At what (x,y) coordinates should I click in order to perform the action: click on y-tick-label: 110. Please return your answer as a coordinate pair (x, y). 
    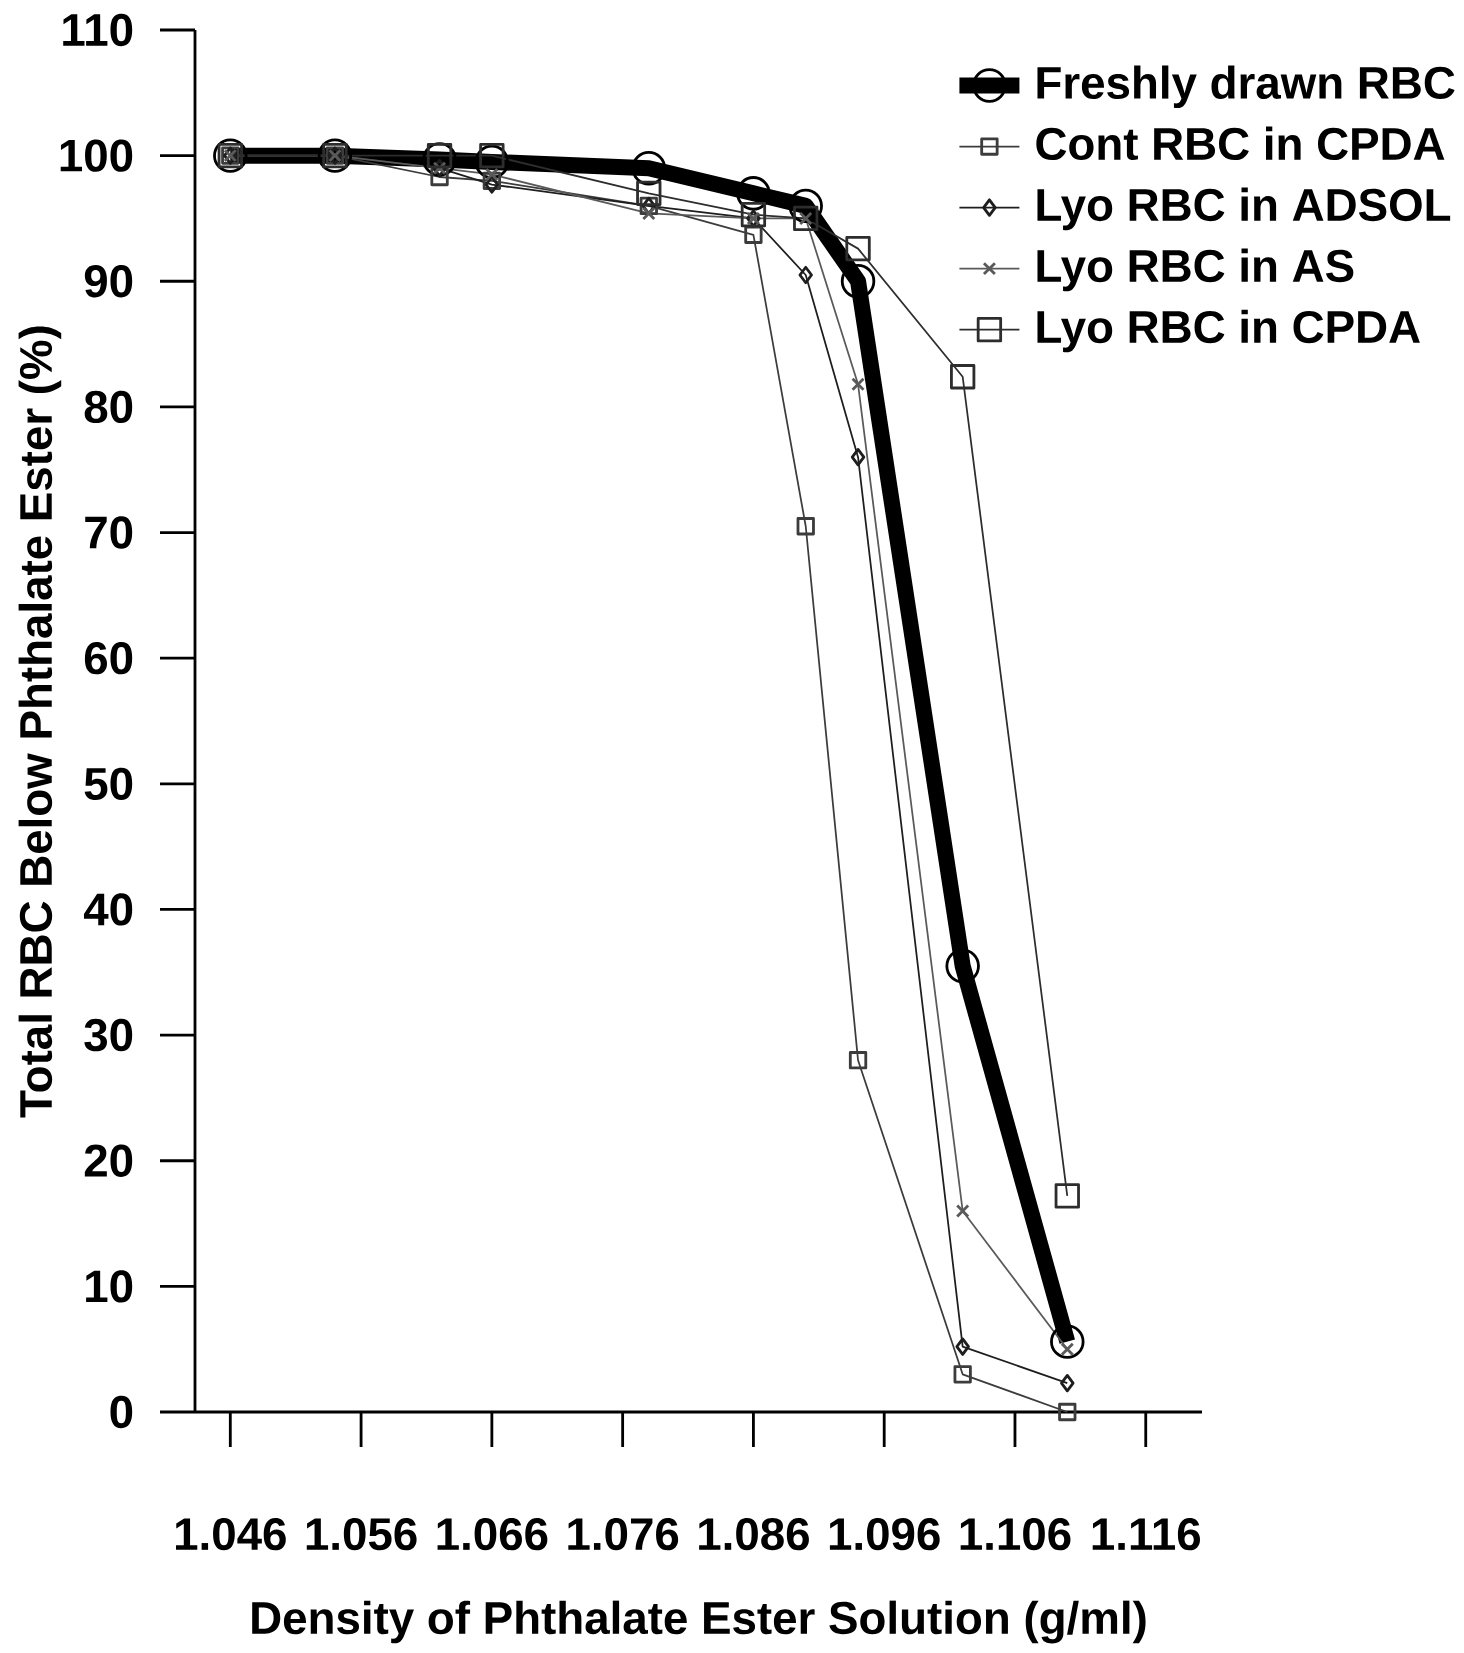
    Looking at the image, I should click on (98, 30).